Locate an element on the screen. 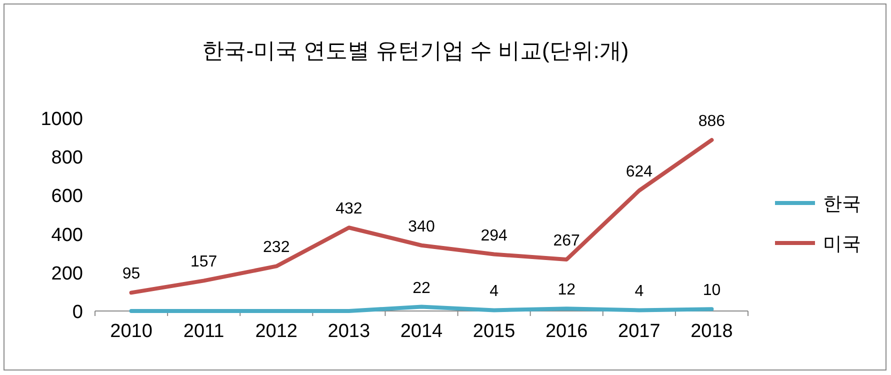  y-tick-label: 1000 is located at coordinates (61, 119).